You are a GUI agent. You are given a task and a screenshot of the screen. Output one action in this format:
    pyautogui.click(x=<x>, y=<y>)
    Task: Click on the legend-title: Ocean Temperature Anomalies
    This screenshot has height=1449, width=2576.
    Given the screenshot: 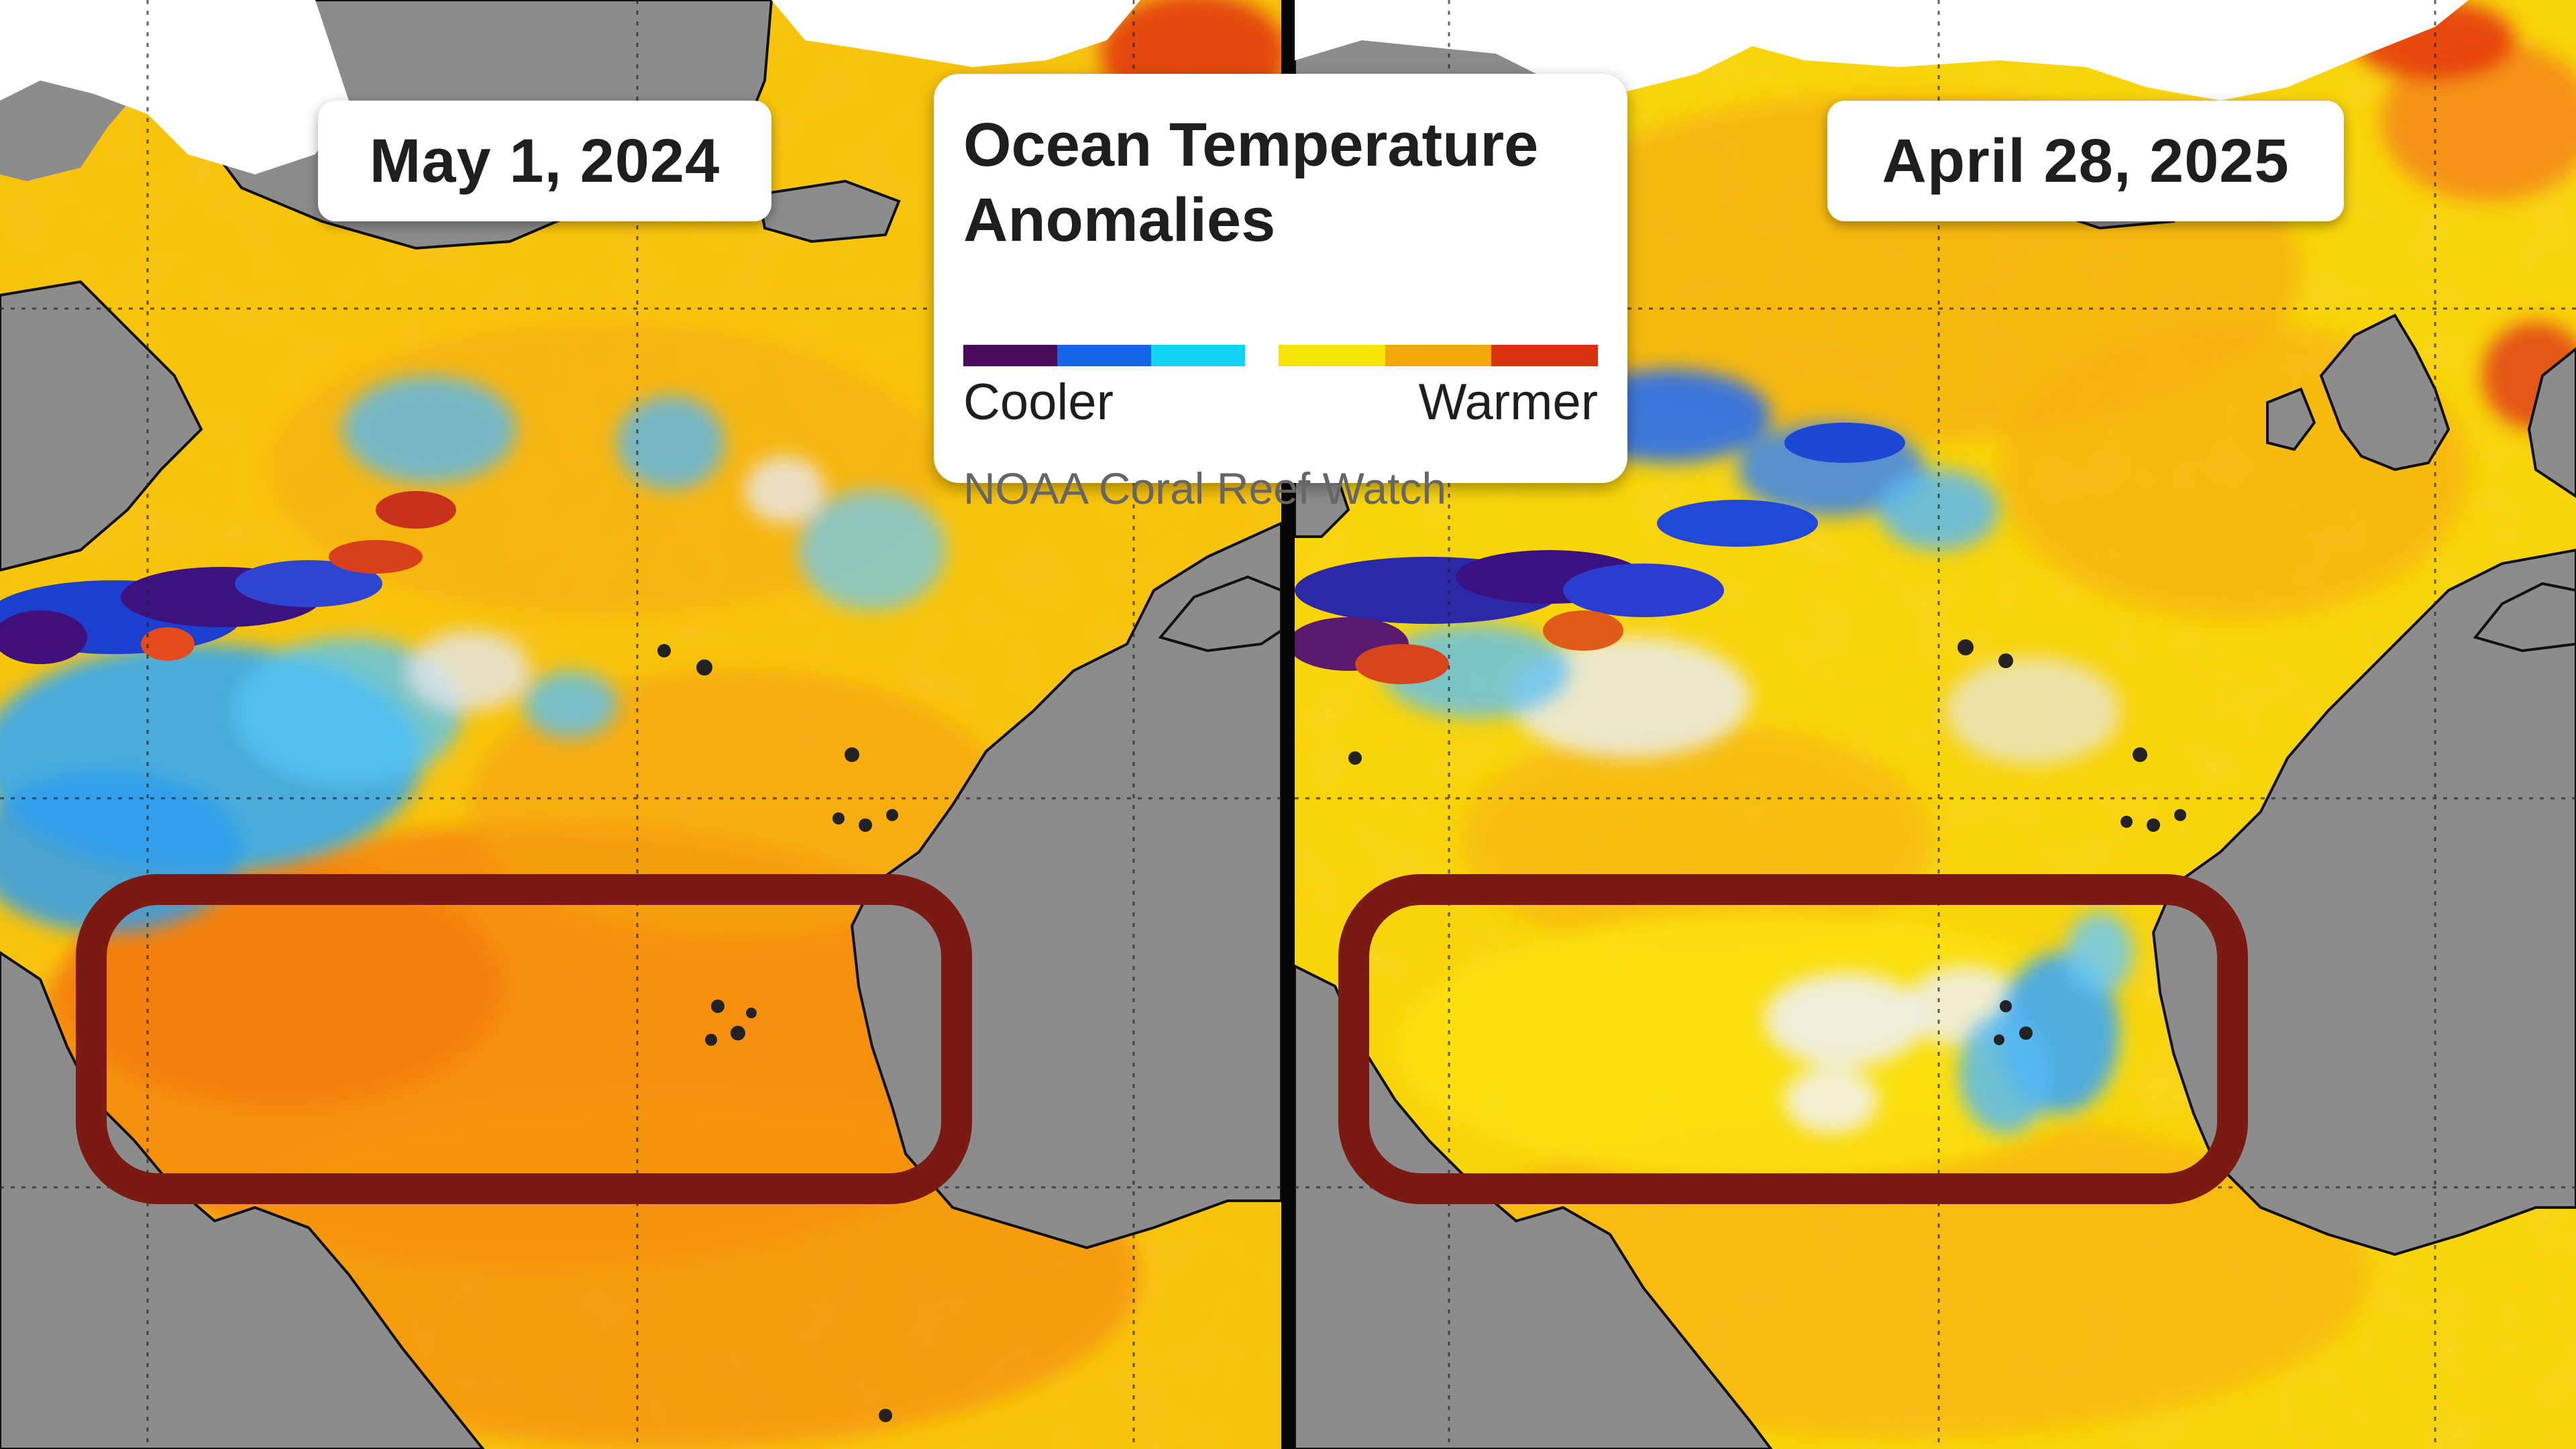 What is the action you would take?
    pyautogui.click(x=1251, y=182)
    